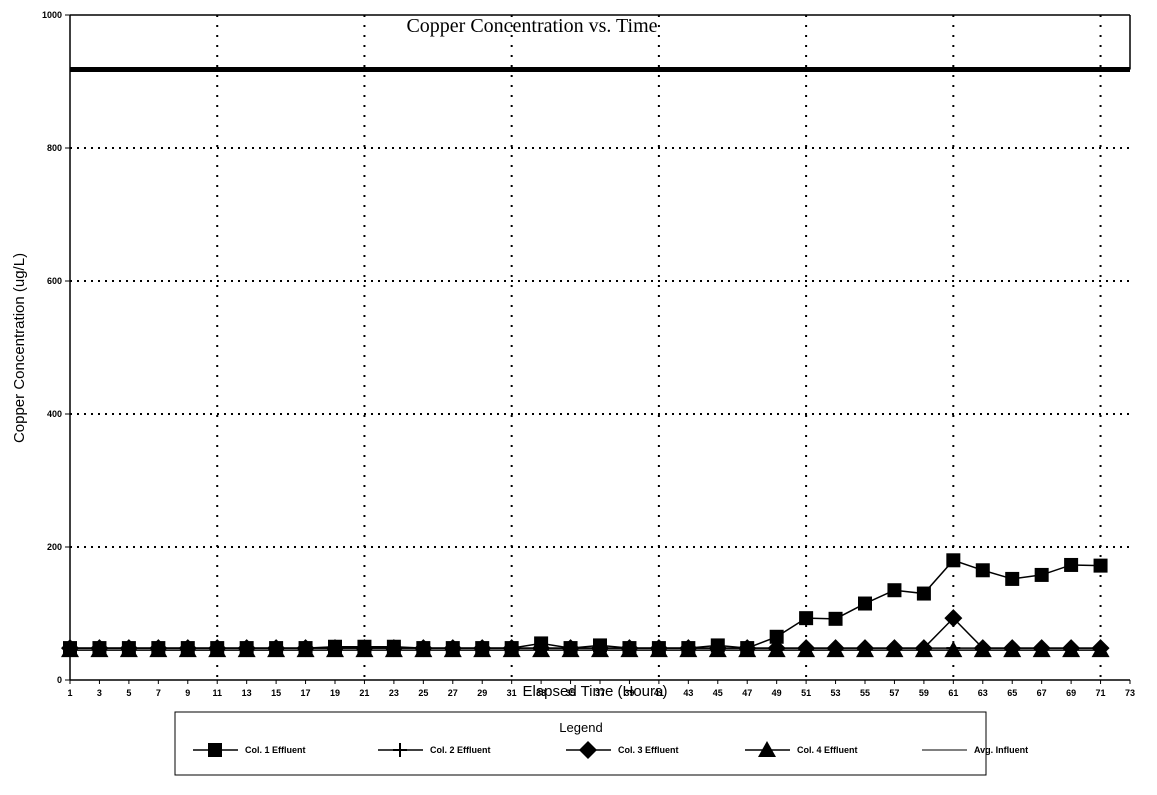 The height and width of the screenshot is (795, 1157). I want to click on legend-item-avg-influent: Avg. Influent, so click(975, 750).